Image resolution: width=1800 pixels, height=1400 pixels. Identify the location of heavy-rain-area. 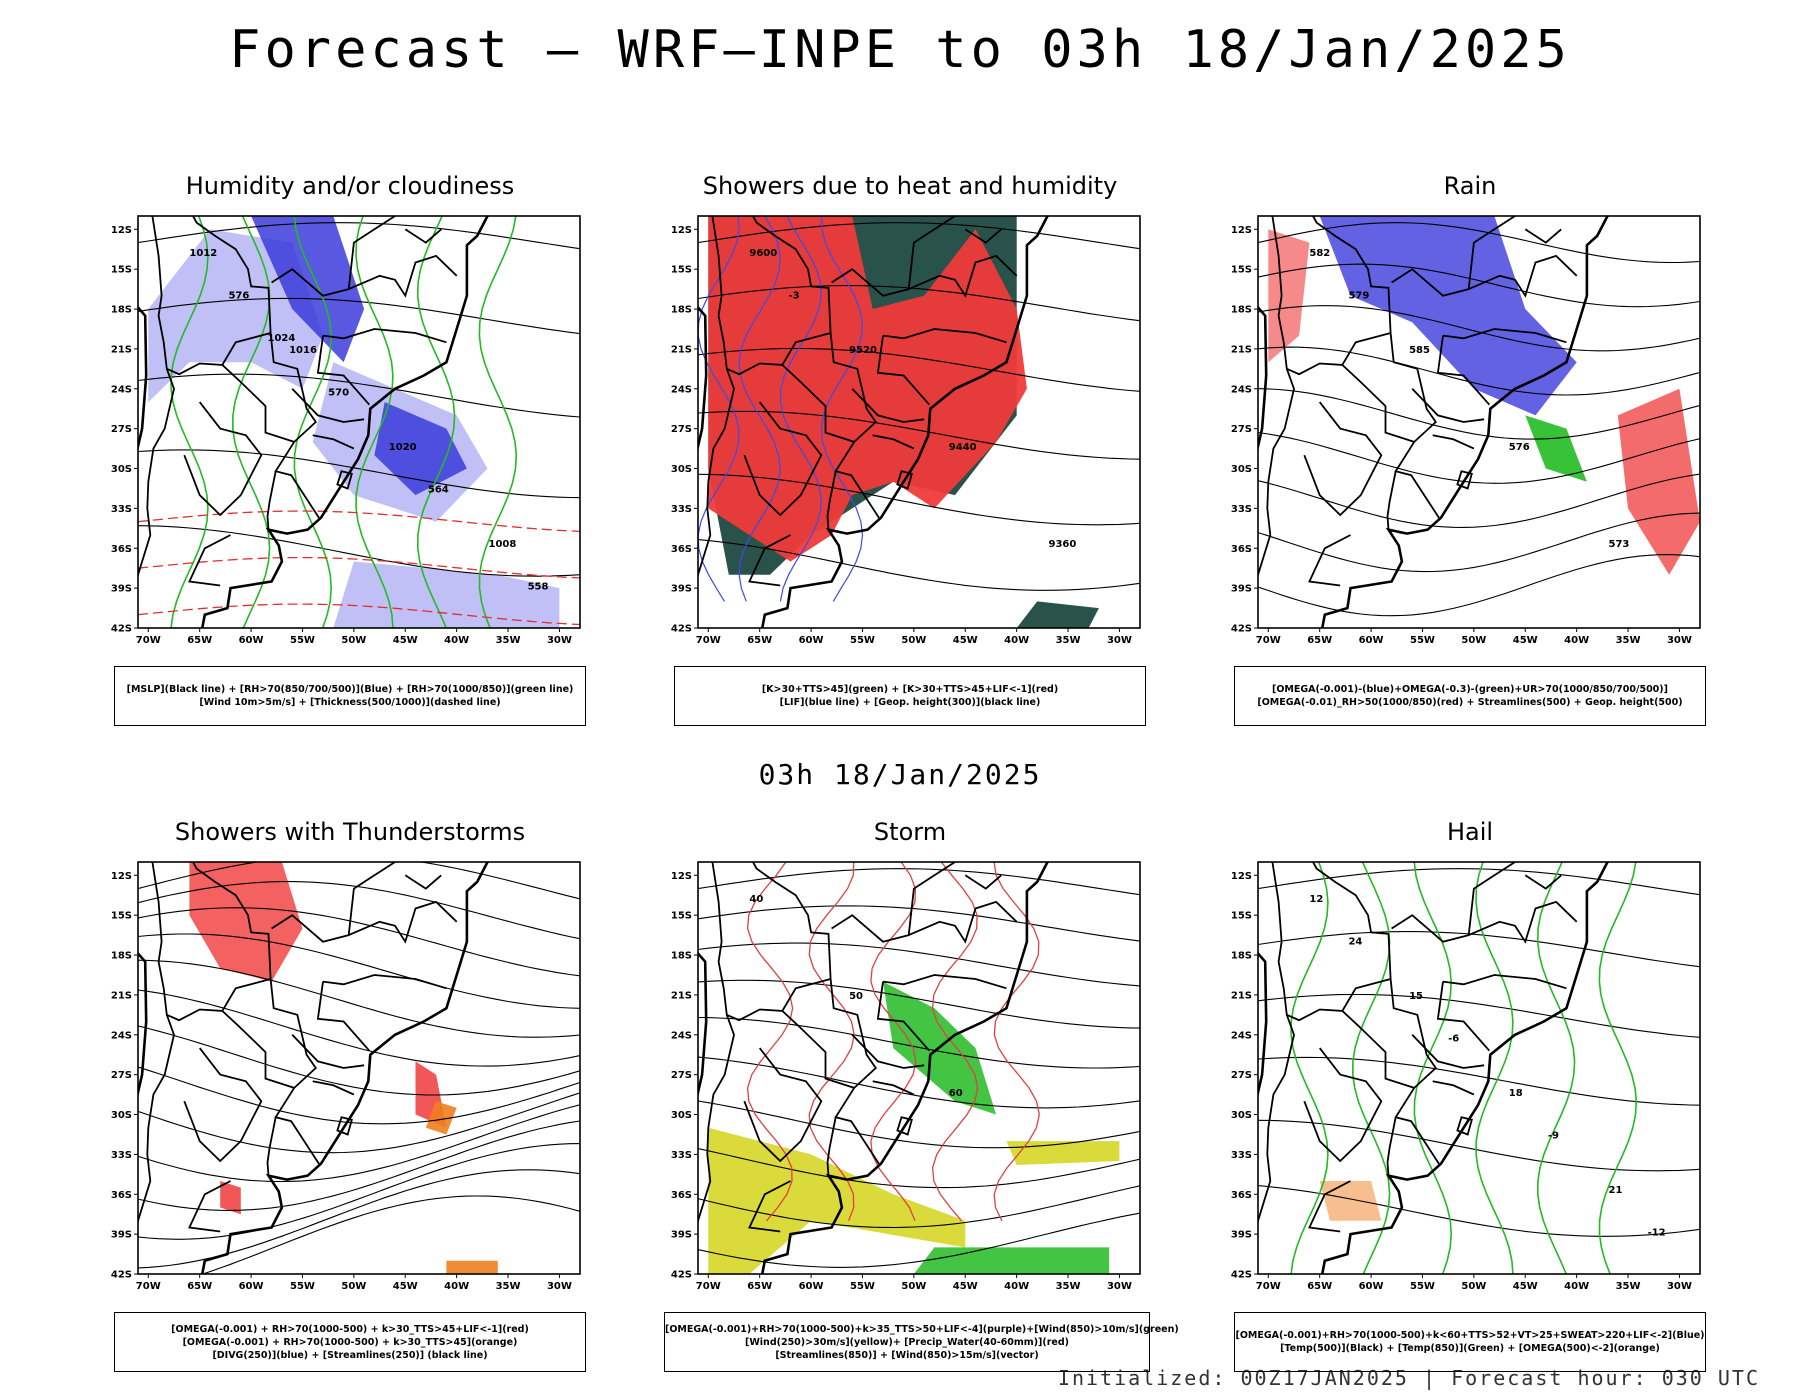
(1556, 448).